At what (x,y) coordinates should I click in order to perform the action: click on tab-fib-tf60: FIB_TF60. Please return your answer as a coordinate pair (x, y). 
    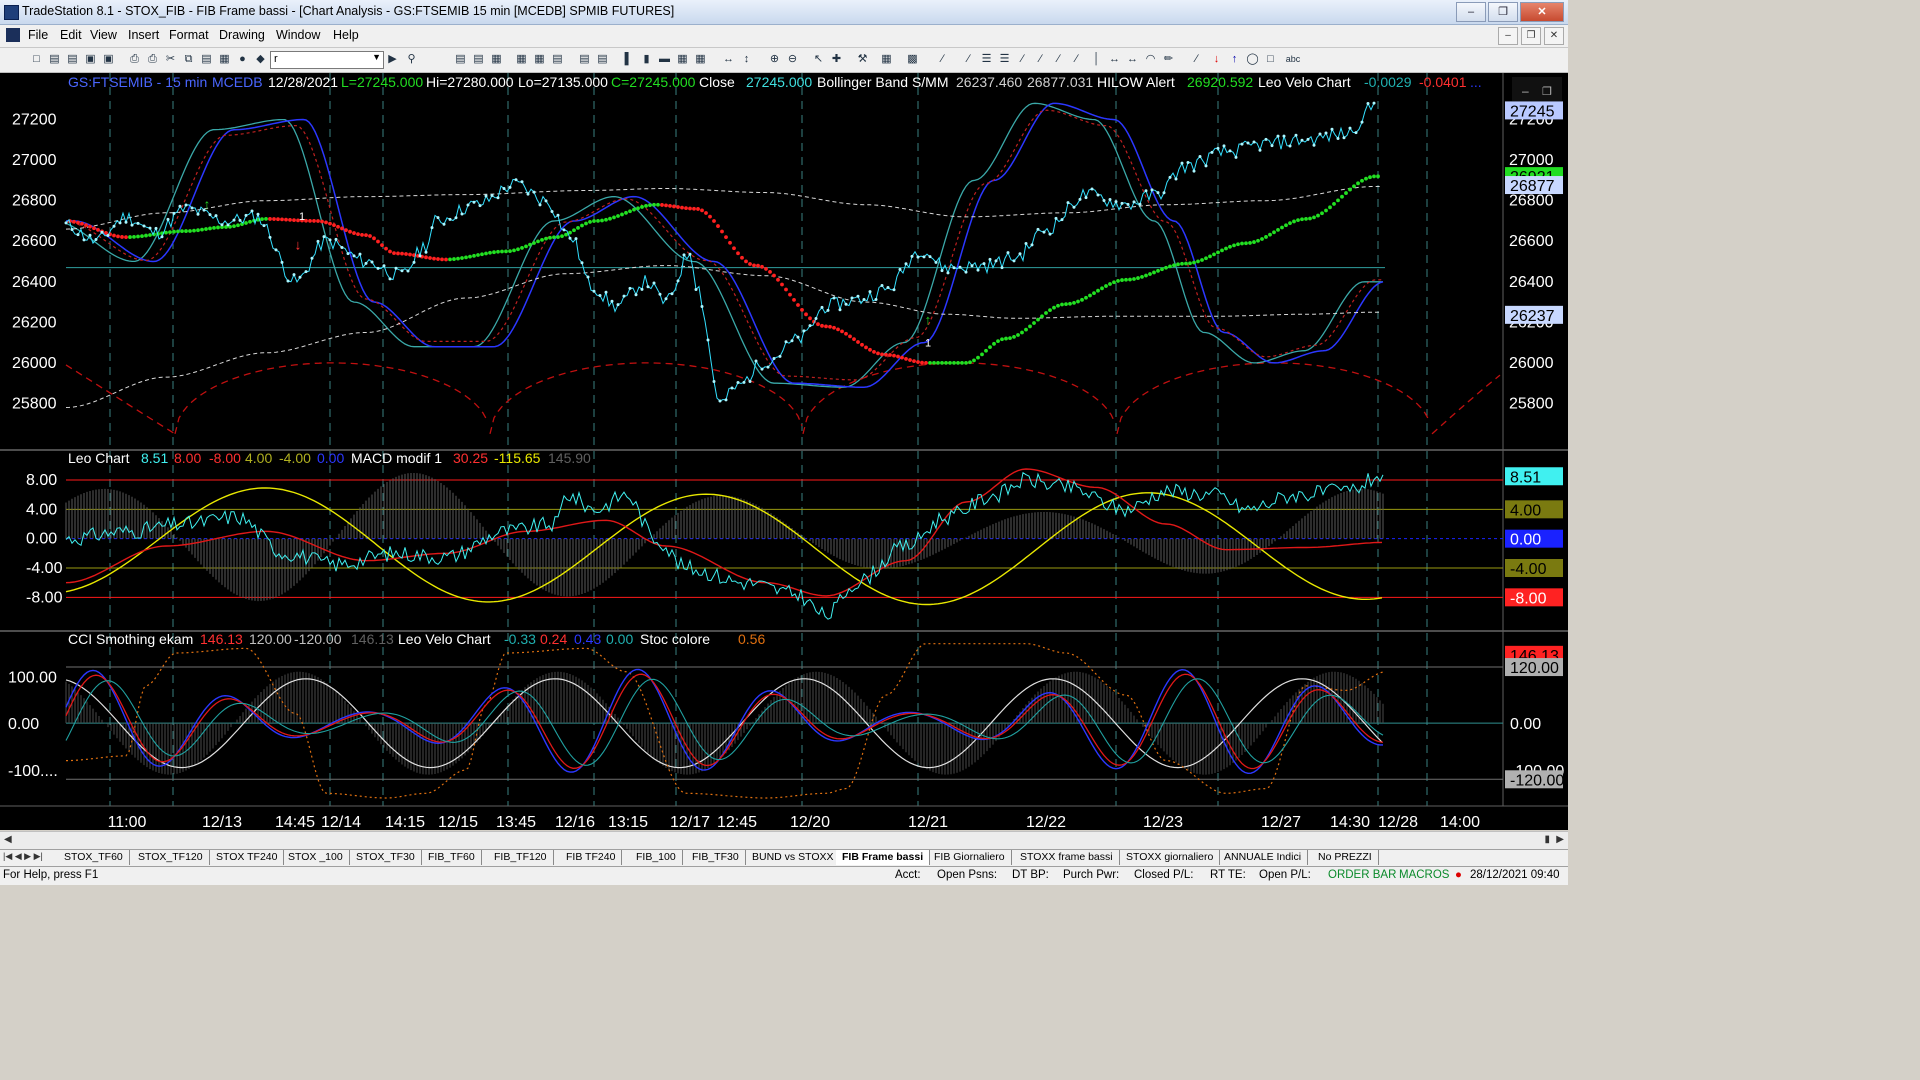
    Looking at the image, I should click on (452, 857).